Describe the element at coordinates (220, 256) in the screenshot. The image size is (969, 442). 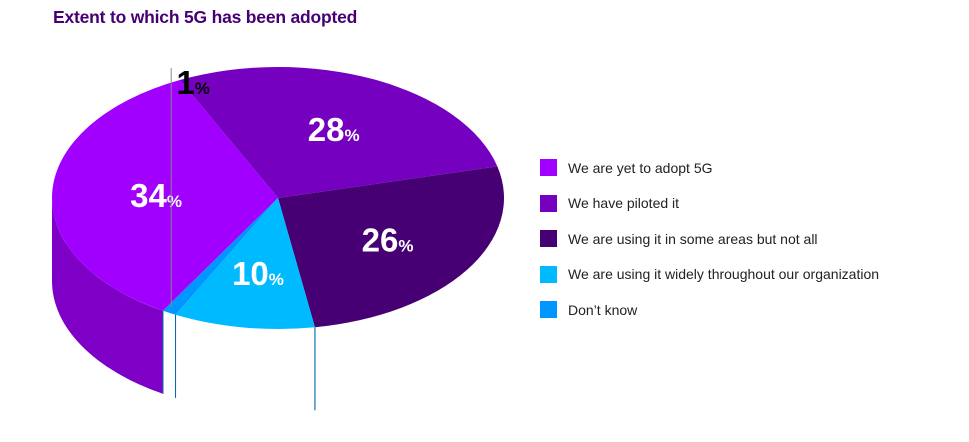
I see `pie-slice-don-t-know` at that location.